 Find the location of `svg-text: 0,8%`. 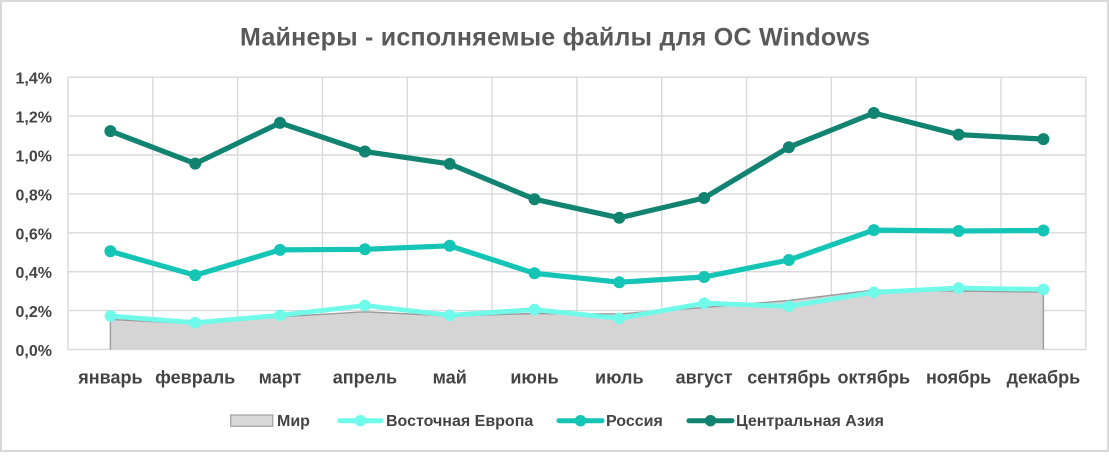

svg-text: 0,8% is located at coordinates (34, 195).